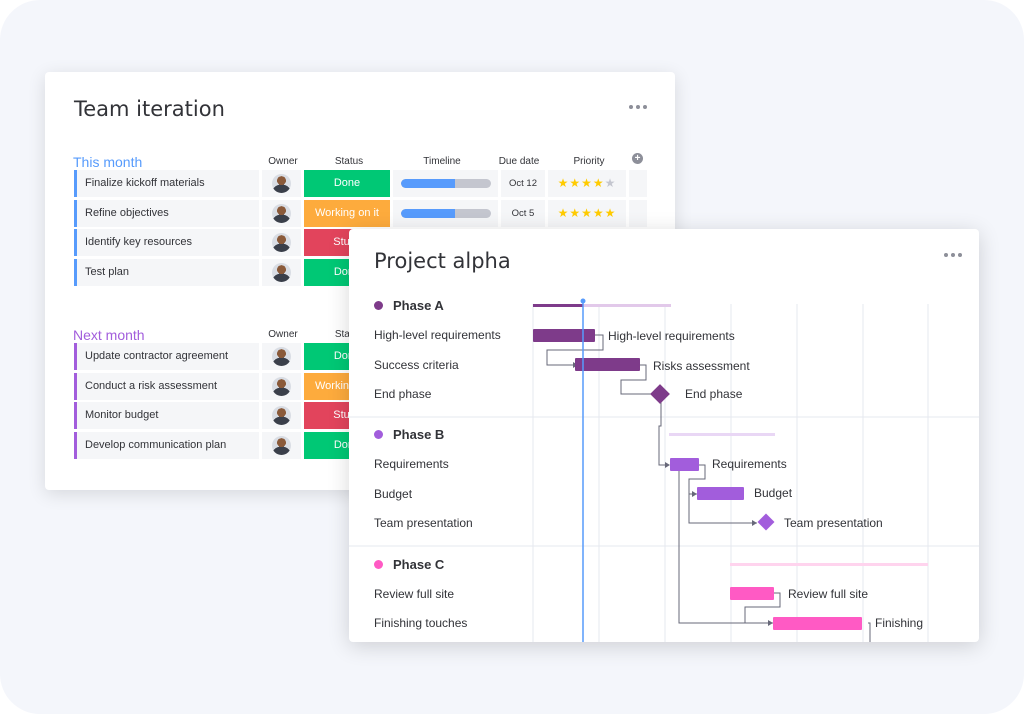 The height and width of the screenshot is (714, 1024). I want to click on gantt-task-name: Finishing touches, so click(421, 623).